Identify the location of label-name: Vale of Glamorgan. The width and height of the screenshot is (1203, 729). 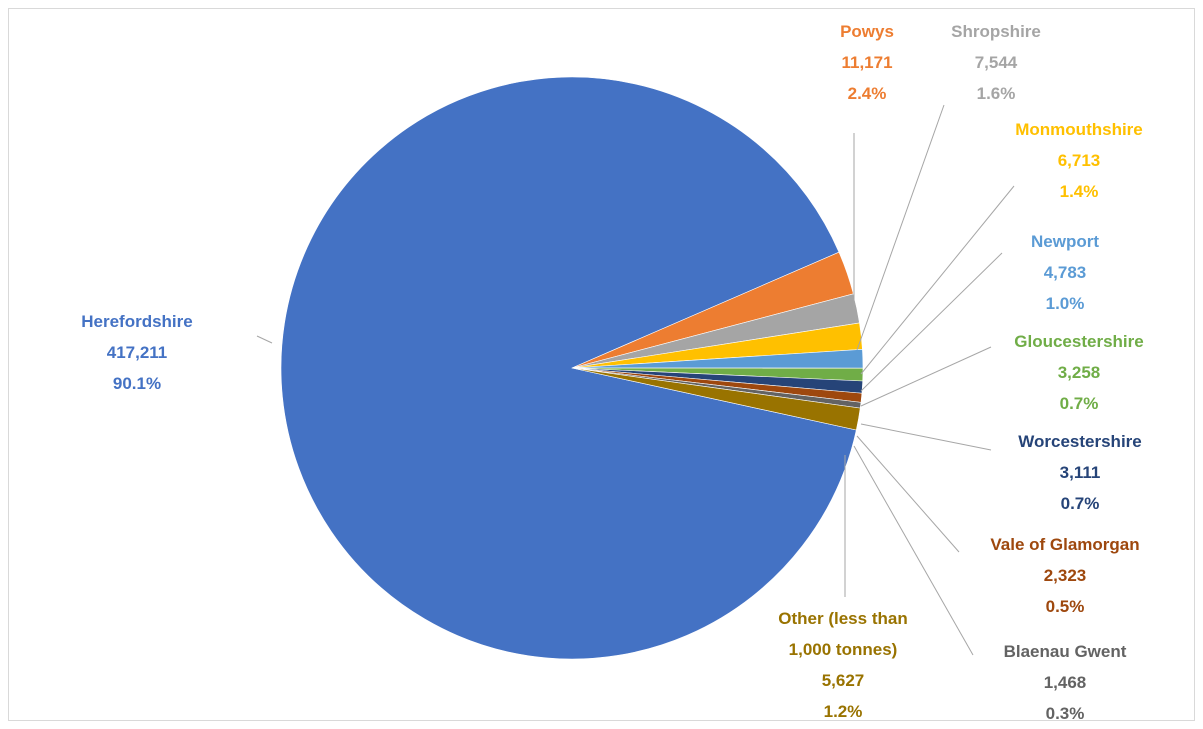
(1064, 544).